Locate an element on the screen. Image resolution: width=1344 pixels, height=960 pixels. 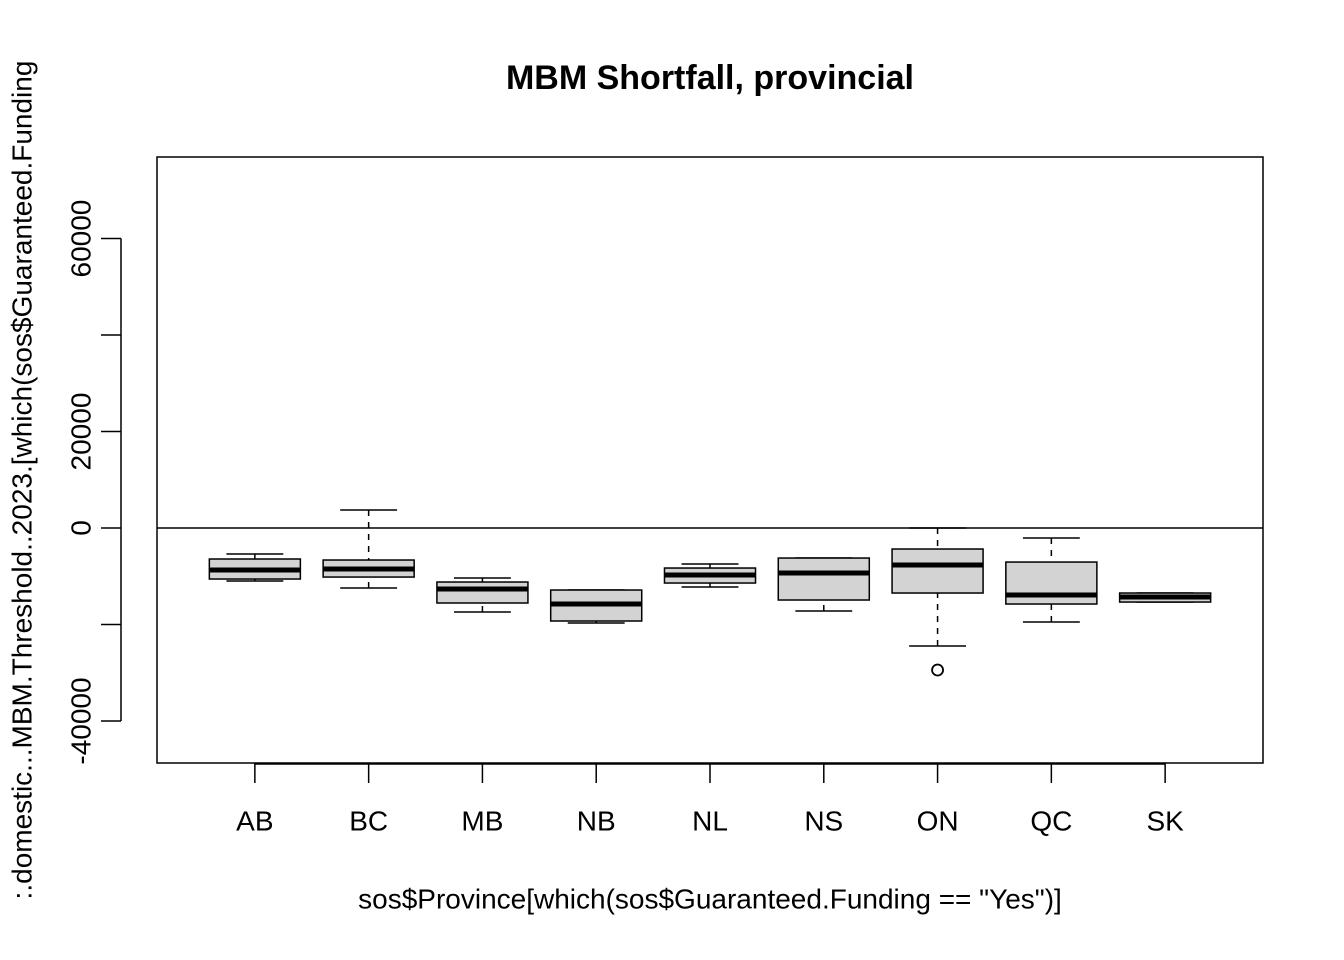
chart-title: MBM Shortfall, provincial is located at coordinates (710, 78).